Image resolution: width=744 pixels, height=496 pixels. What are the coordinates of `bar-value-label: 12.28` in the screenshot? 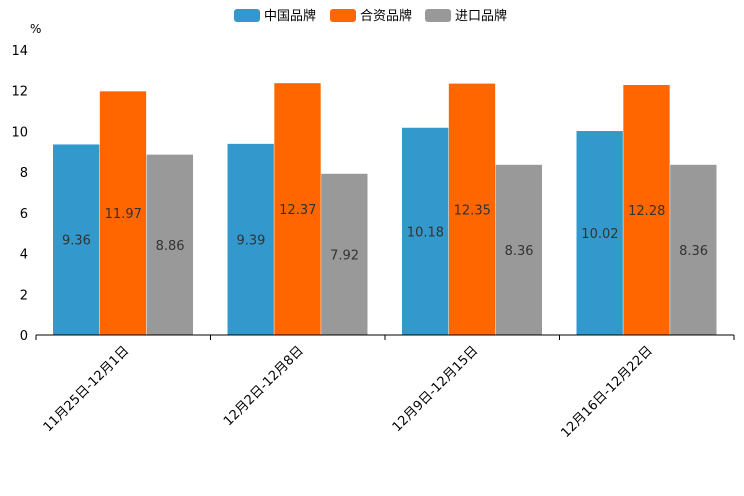 It's located at (646, 211).